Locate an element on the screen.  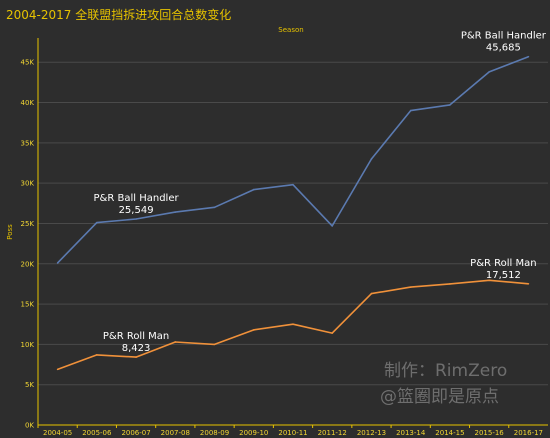
x-tick-label-2009-10: 2009-10 is located at coordinates (253, 433).